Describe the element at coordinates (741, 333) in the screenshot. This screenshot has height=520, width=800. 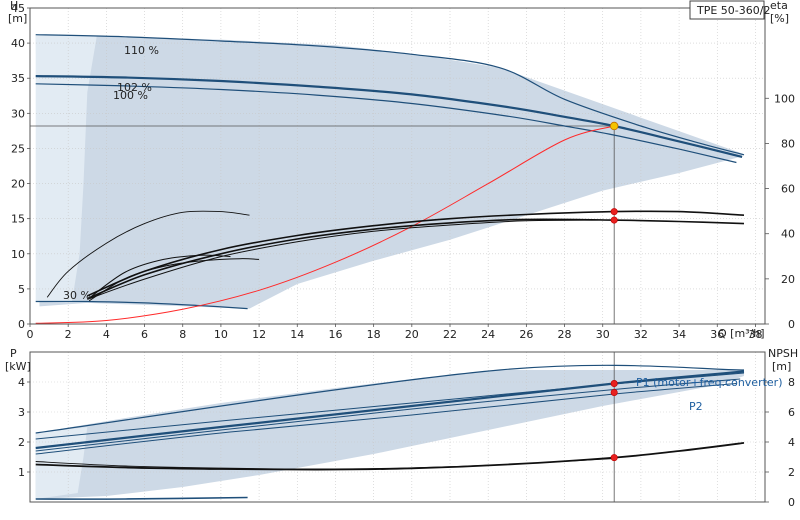
I see `x-axis-label: Q [m³/h]` at that location.